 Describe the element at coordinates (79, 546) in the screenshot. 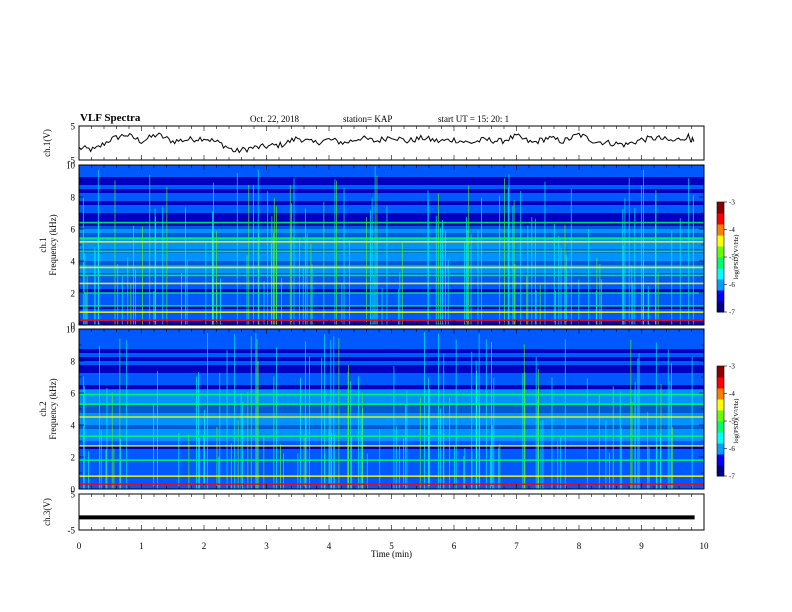

I see `x-tick-label: 0` at that location.